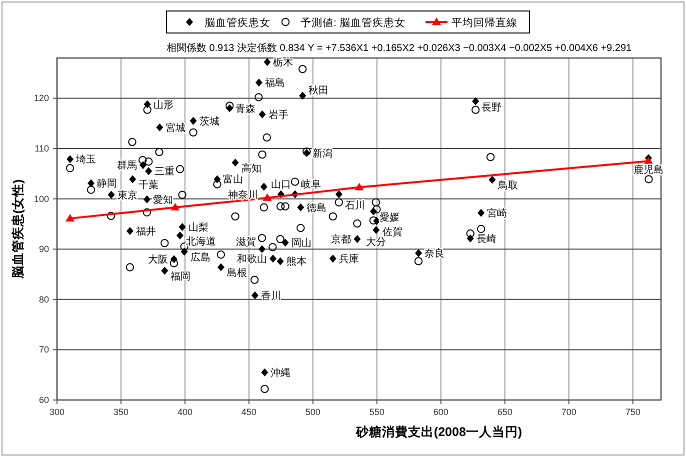  I want to click on annotation: 宮城, so click(176, 128).